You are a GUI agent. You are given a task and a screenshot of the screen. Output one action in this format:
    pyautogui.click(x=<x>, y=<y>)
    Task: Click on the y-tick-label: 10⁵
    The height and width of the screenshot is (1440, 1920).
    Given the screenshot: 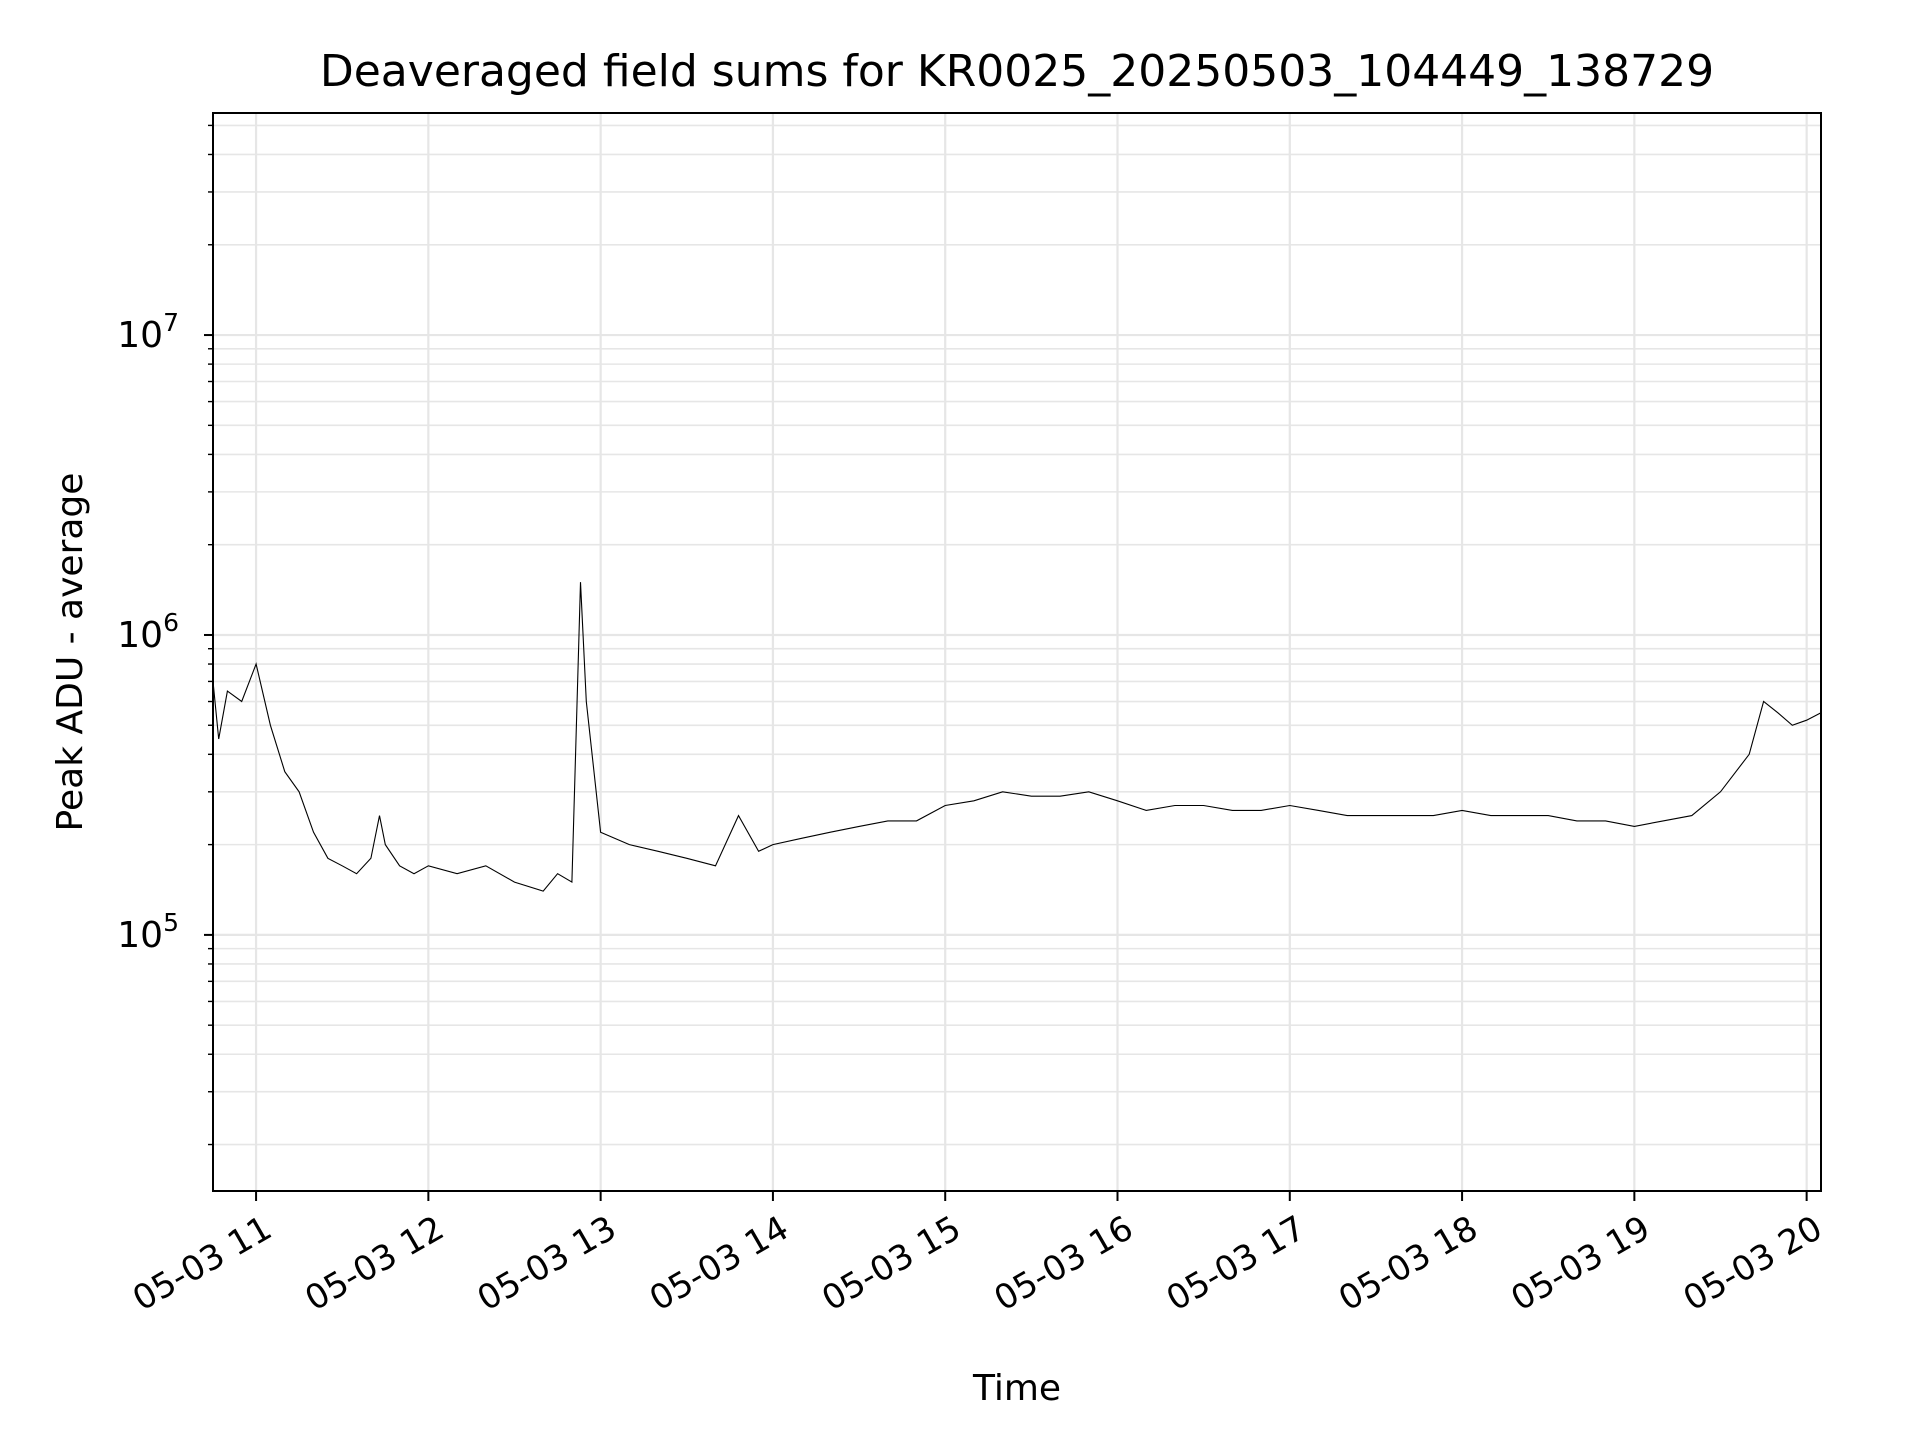 What is the action you would take?
    pyautogui.click(x=148, y=932)
    